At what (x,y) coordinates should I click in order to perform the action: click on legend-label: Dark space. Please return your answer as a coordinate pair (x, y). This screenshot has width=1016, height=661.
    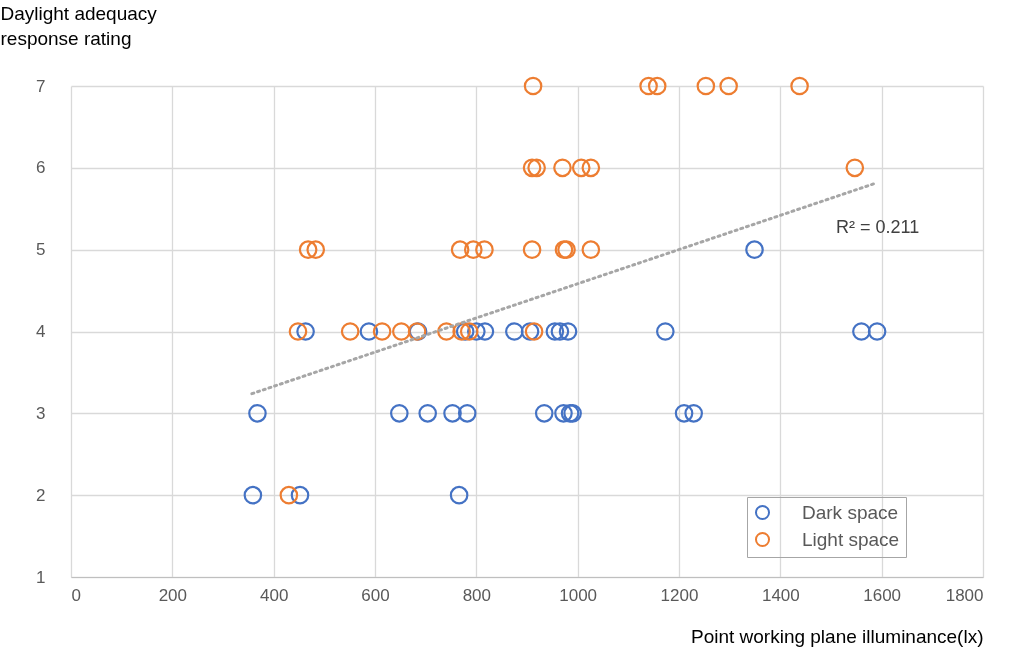
    Looking at the image, I should click on (850, 512).